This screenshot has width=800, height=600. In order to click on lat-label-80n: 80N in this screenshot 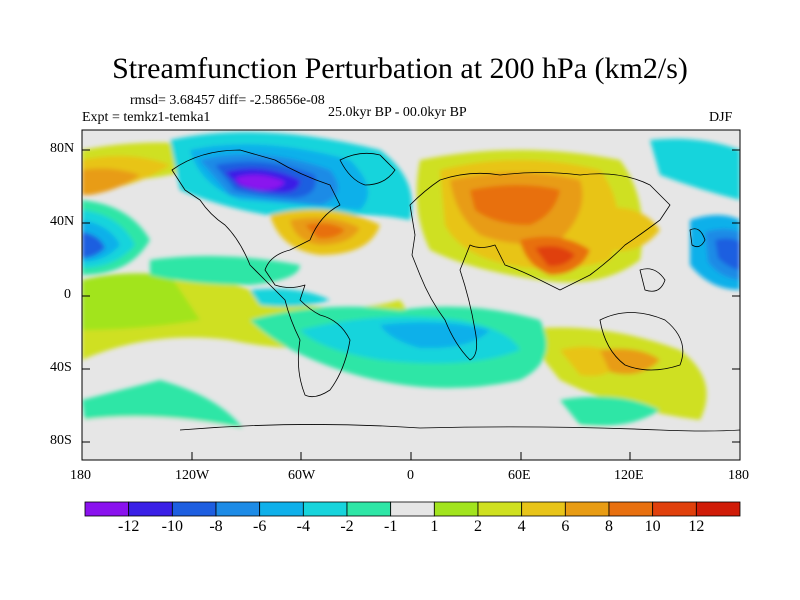, I will do `click(62, 148)`.